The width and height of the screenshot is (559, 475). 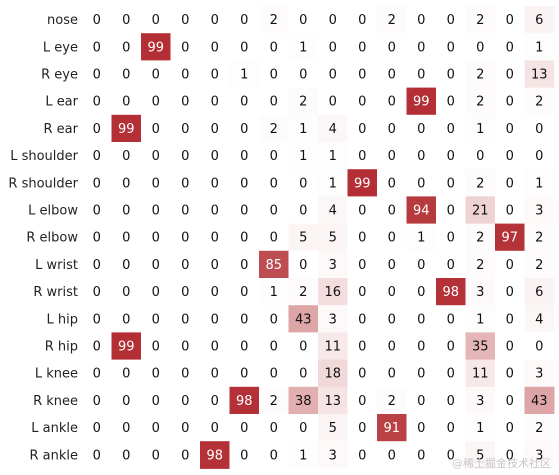 What do you see at coordinates (244, 401) in the screenshot?
I see `cell-value-label: 98` at bounding box center [244, 401].